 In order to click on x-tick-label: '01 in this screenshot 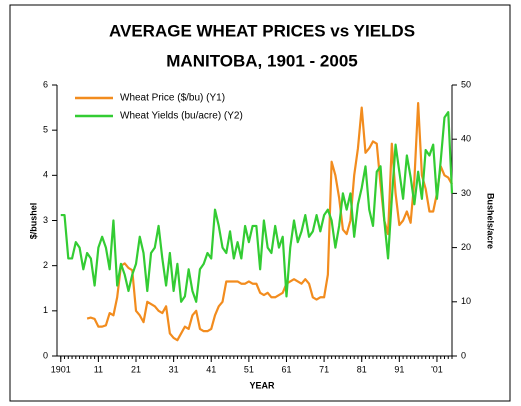, I will do `click(437, 369)`.